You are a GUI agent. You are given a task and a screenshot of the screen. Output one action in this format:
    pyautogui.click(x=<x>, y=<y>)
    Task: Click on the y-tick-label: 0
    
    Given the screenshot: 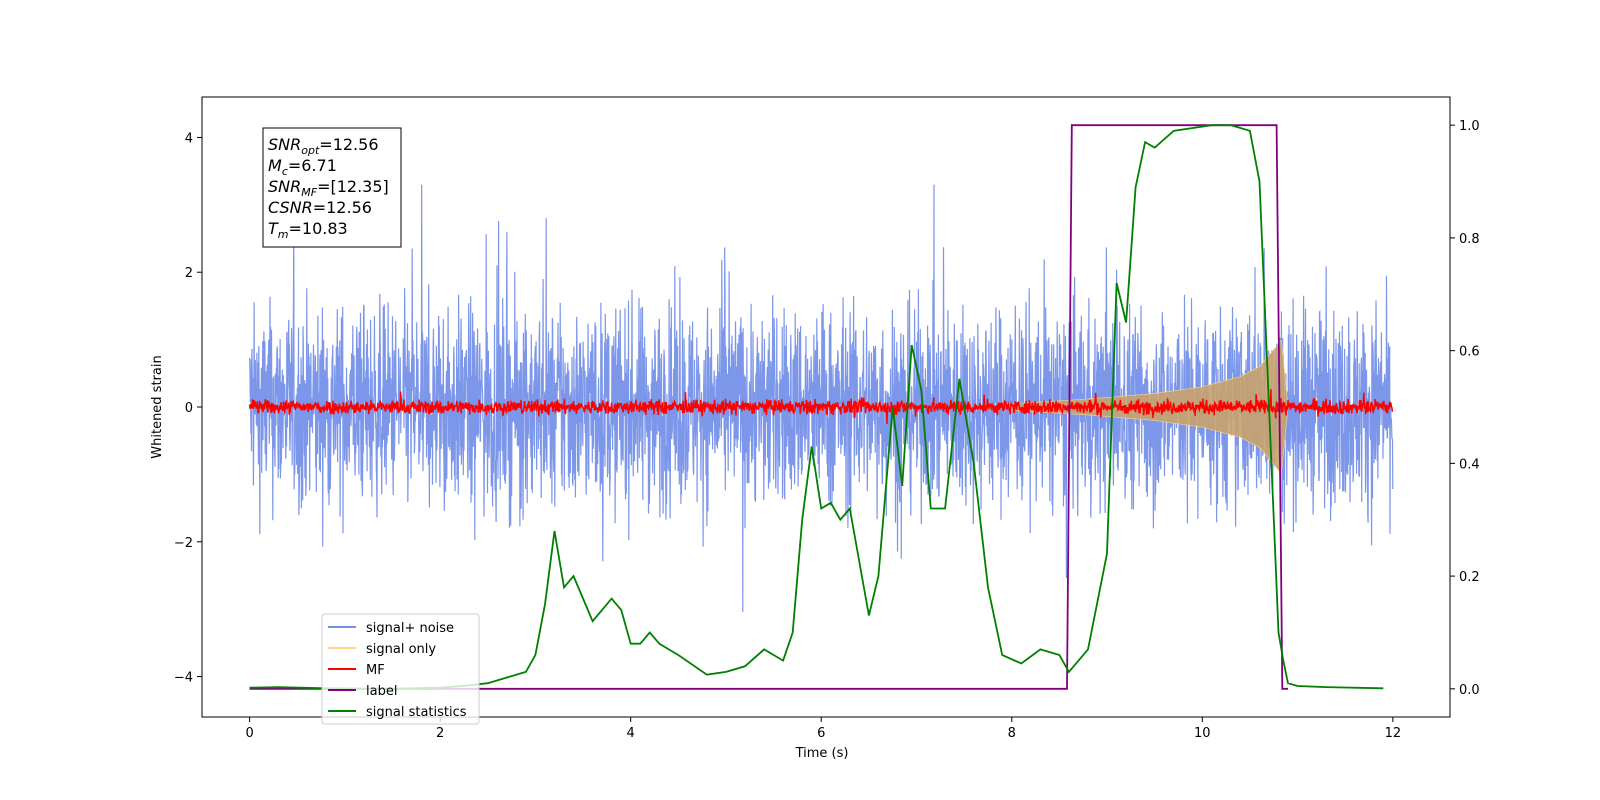 What is the action you would take?
    pyautogui.click(x=189, y=408)
    